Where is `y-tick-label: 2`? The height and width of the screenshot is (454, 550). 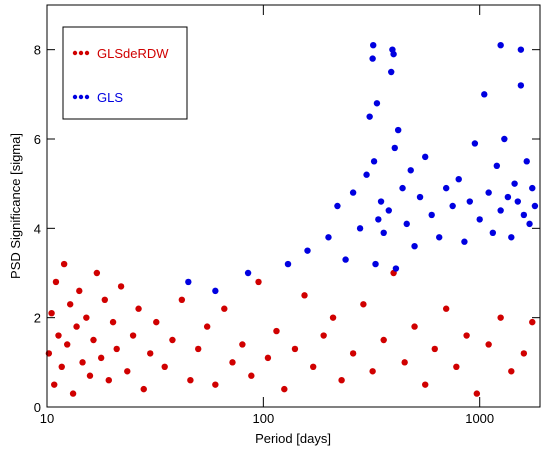 y-tick-label: 2 is located at coordinates (37, 318).